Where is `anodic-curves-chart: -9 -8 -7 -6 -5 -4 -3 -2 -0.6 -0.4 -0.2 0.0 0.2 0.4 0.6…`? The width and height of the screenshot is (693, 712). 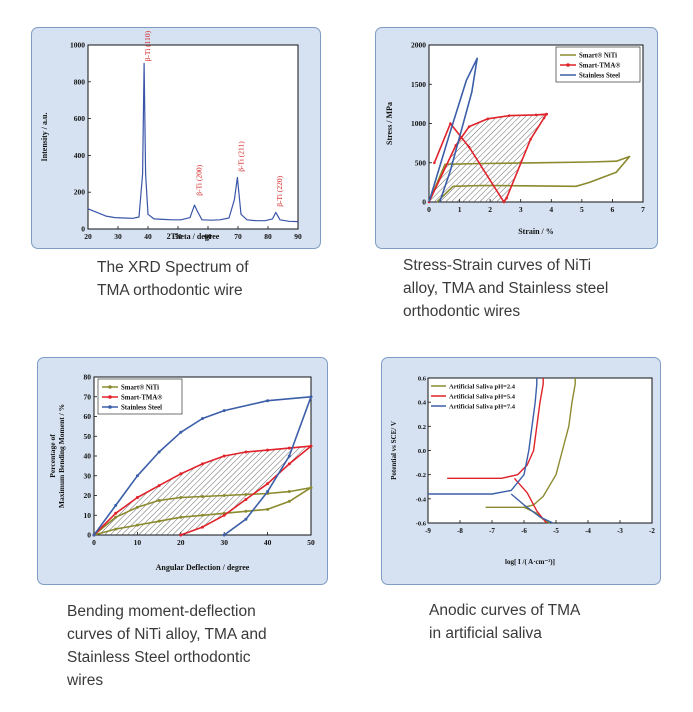 anodic-curves-chart: -9 -8 -7 -6 -5 -4 -3 -2 -0.6 -0.4 -0.2 0.0 0.2 0.4 0.6… is located at coordinates (522, 471).